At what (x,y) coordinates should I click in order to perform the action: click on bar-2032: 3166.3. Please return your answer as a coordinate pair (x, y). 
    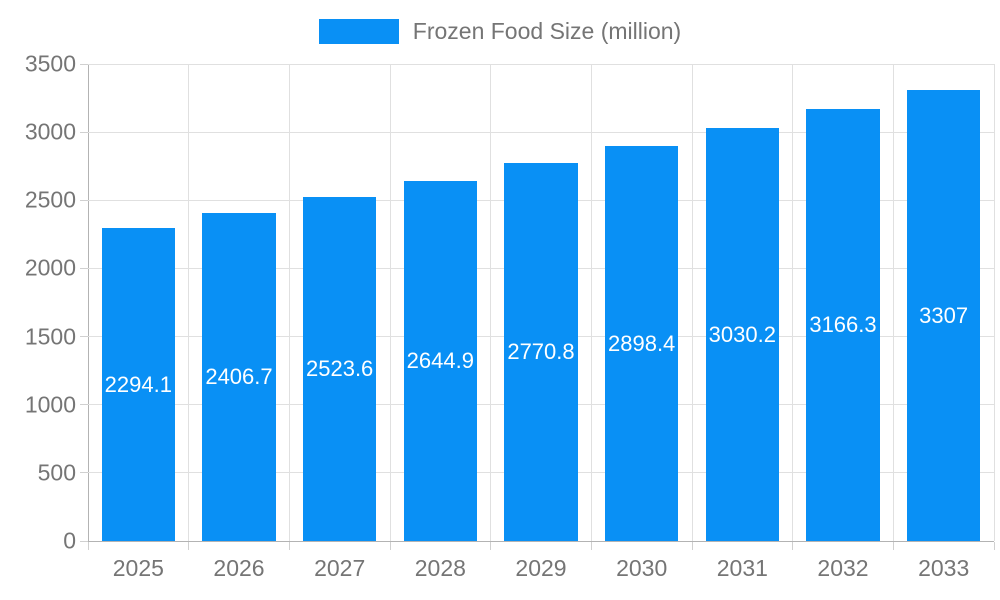
    Looking at the image, I should click on (843, 325).